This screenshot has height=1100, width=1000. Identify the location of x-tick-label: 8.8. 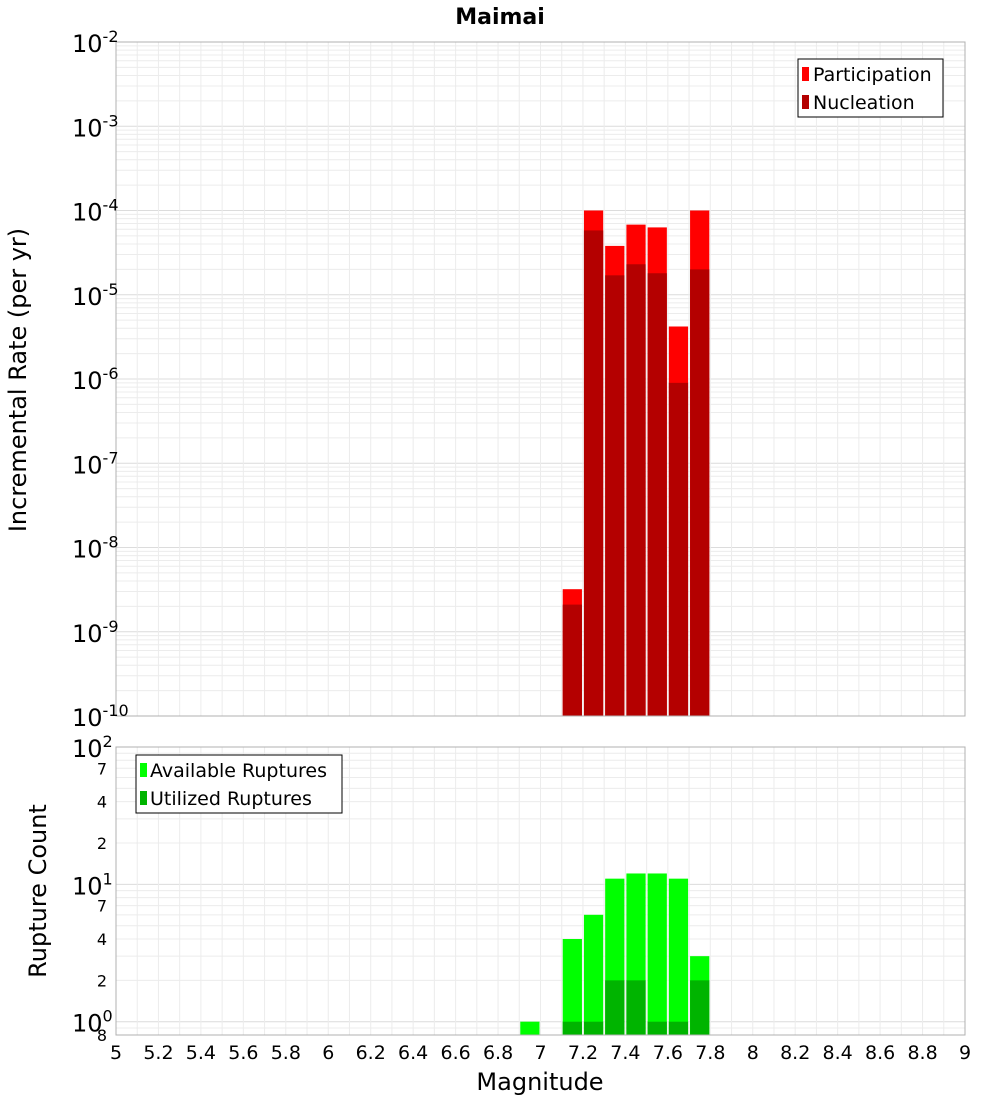
(922, 1053).